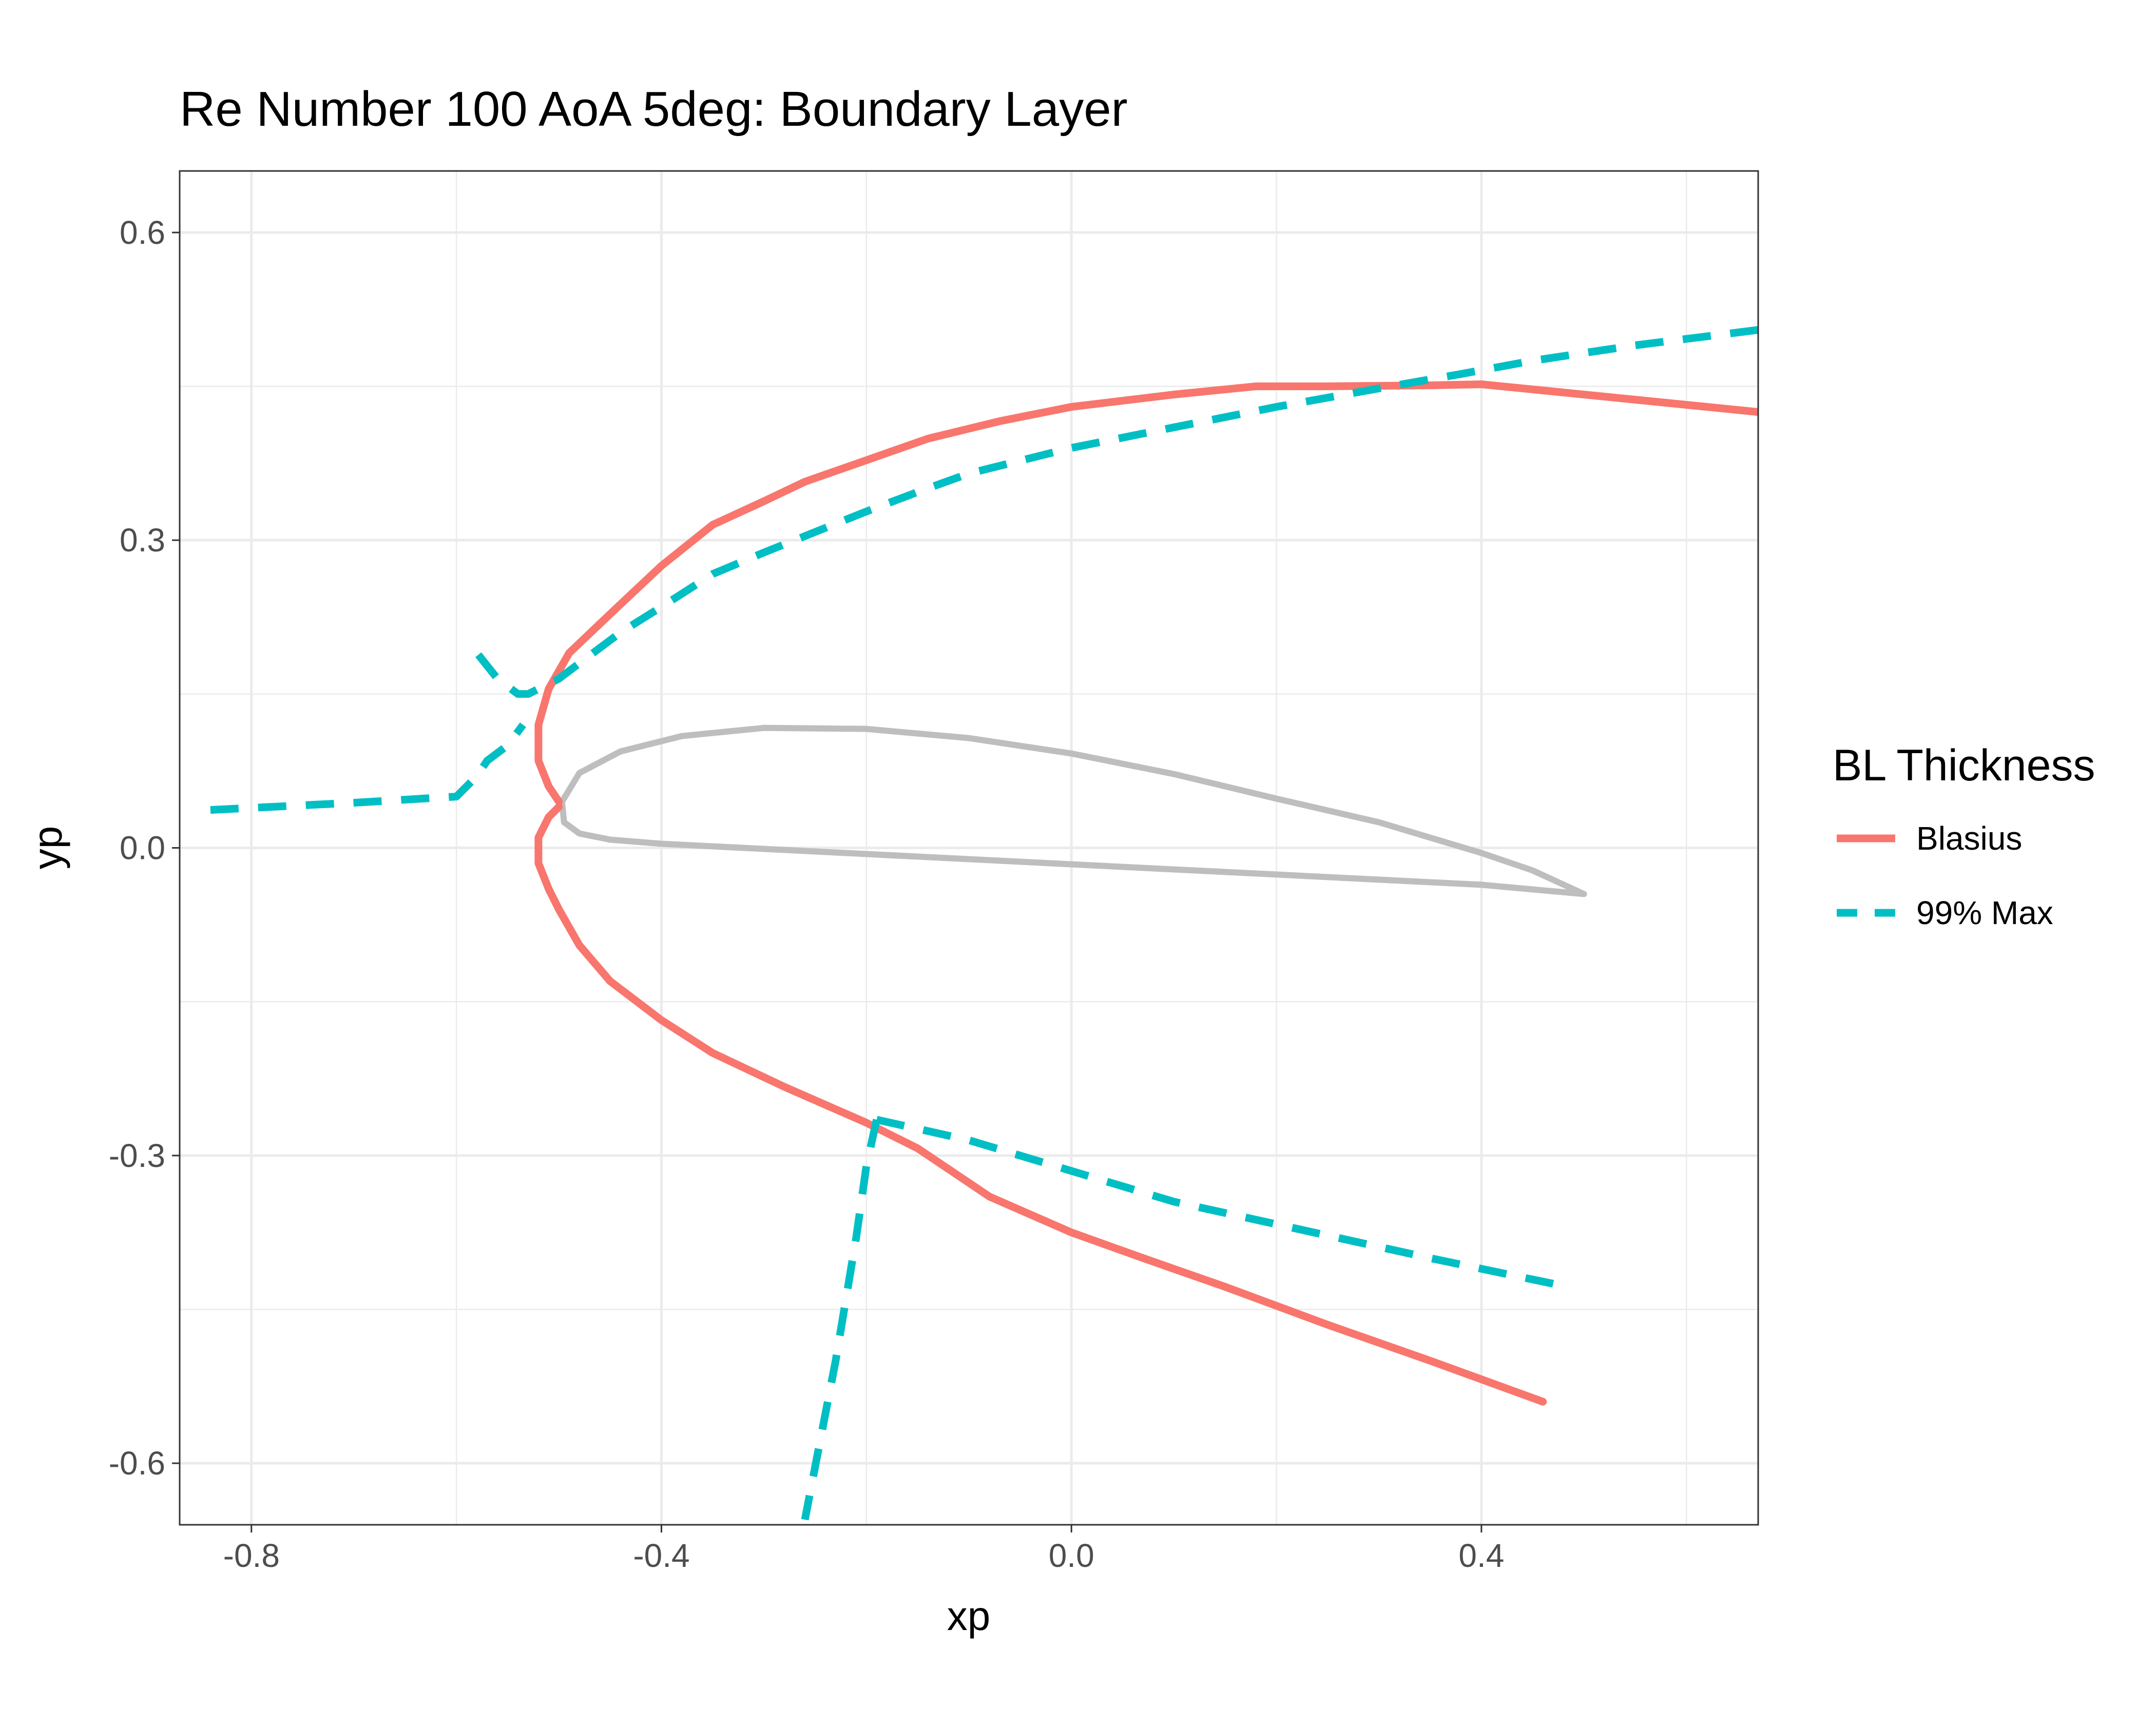  I want to click on y-tick-label: 0.6, so click(142, 232).